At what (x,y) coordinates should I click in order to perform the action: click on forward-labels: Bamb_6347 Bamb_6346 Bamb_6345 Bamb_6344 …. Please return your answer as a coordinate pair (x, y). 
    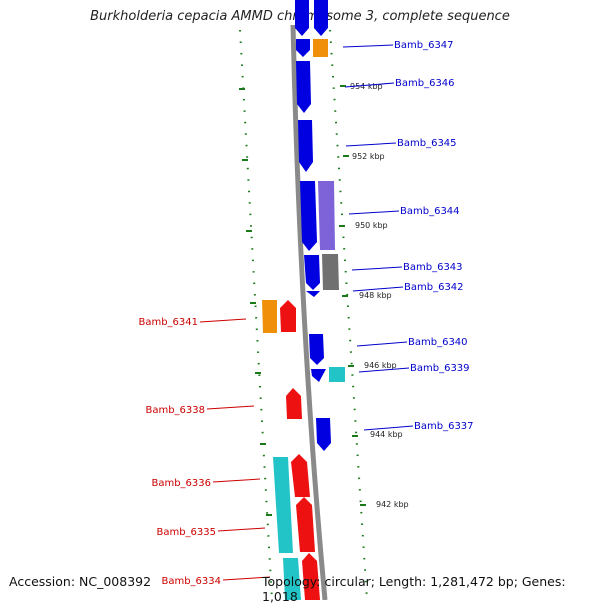
    Looking at the image, I should click on (408, 236).